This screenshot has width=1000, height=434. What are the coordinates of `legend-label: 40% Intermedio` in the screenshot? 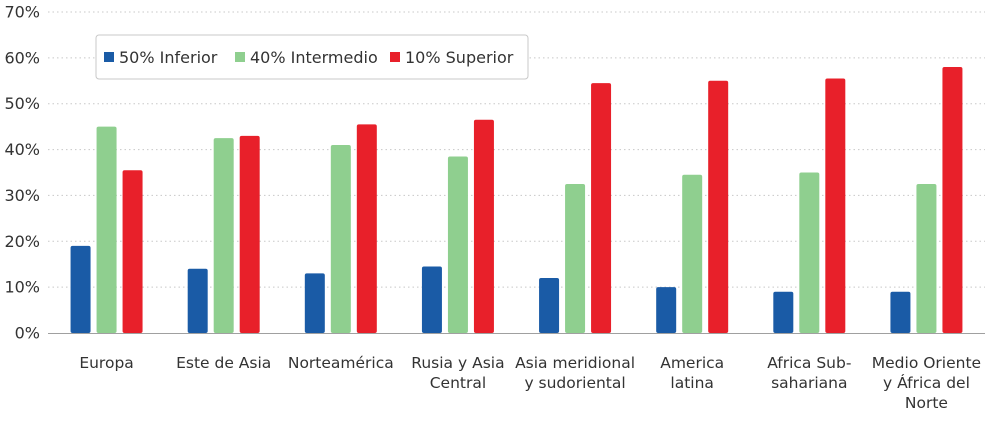 It's located at (314, 57).